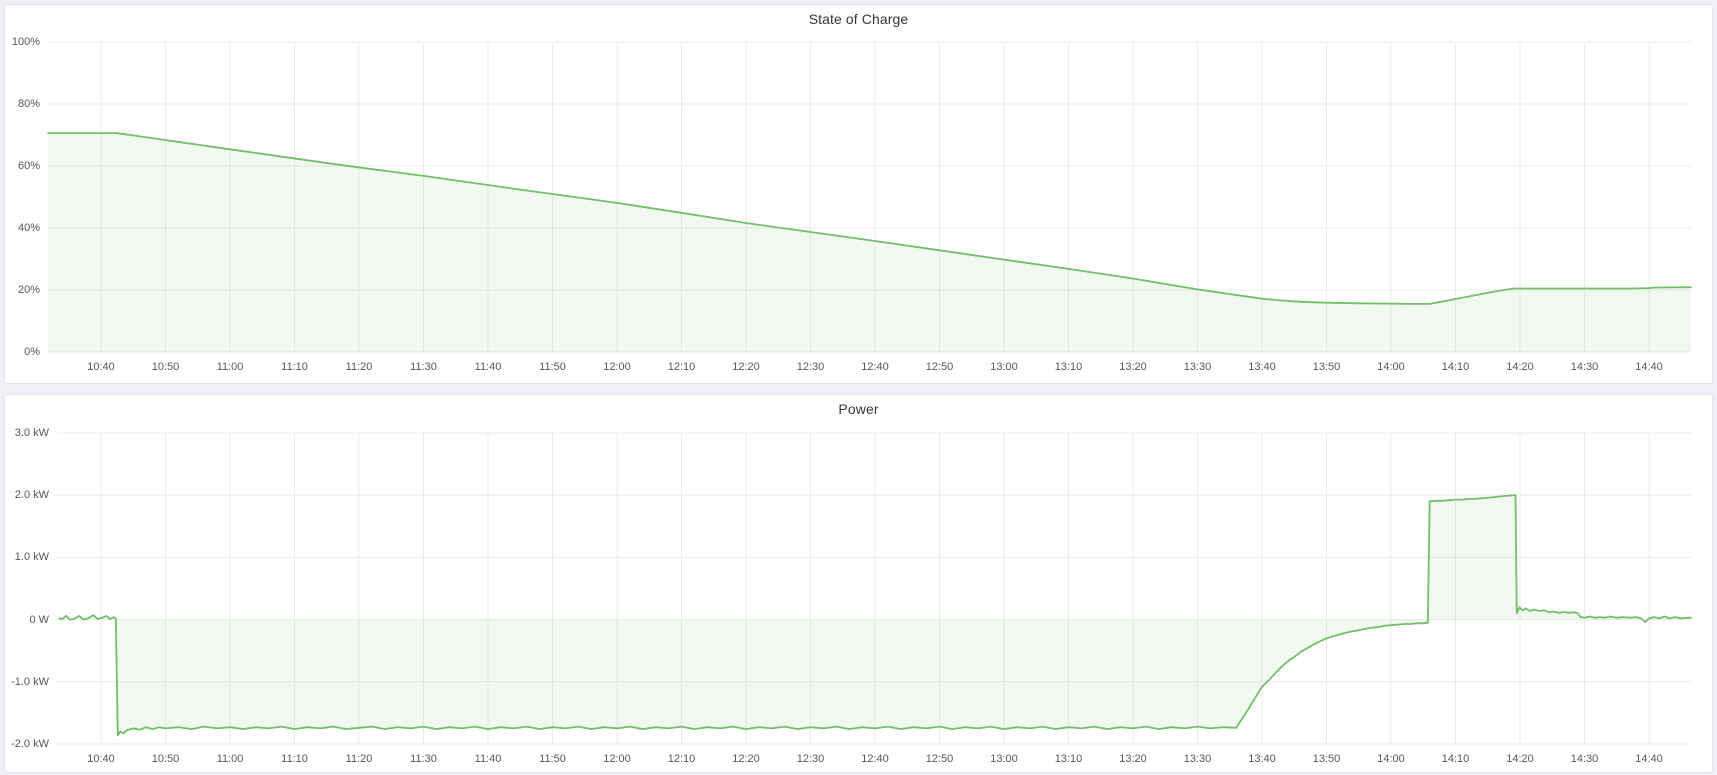  What do you see at coordinates (30, 744) in the screenshot?
I see `y-axis-tick-label: -2.0 kW` at bounding box center [30, 744].